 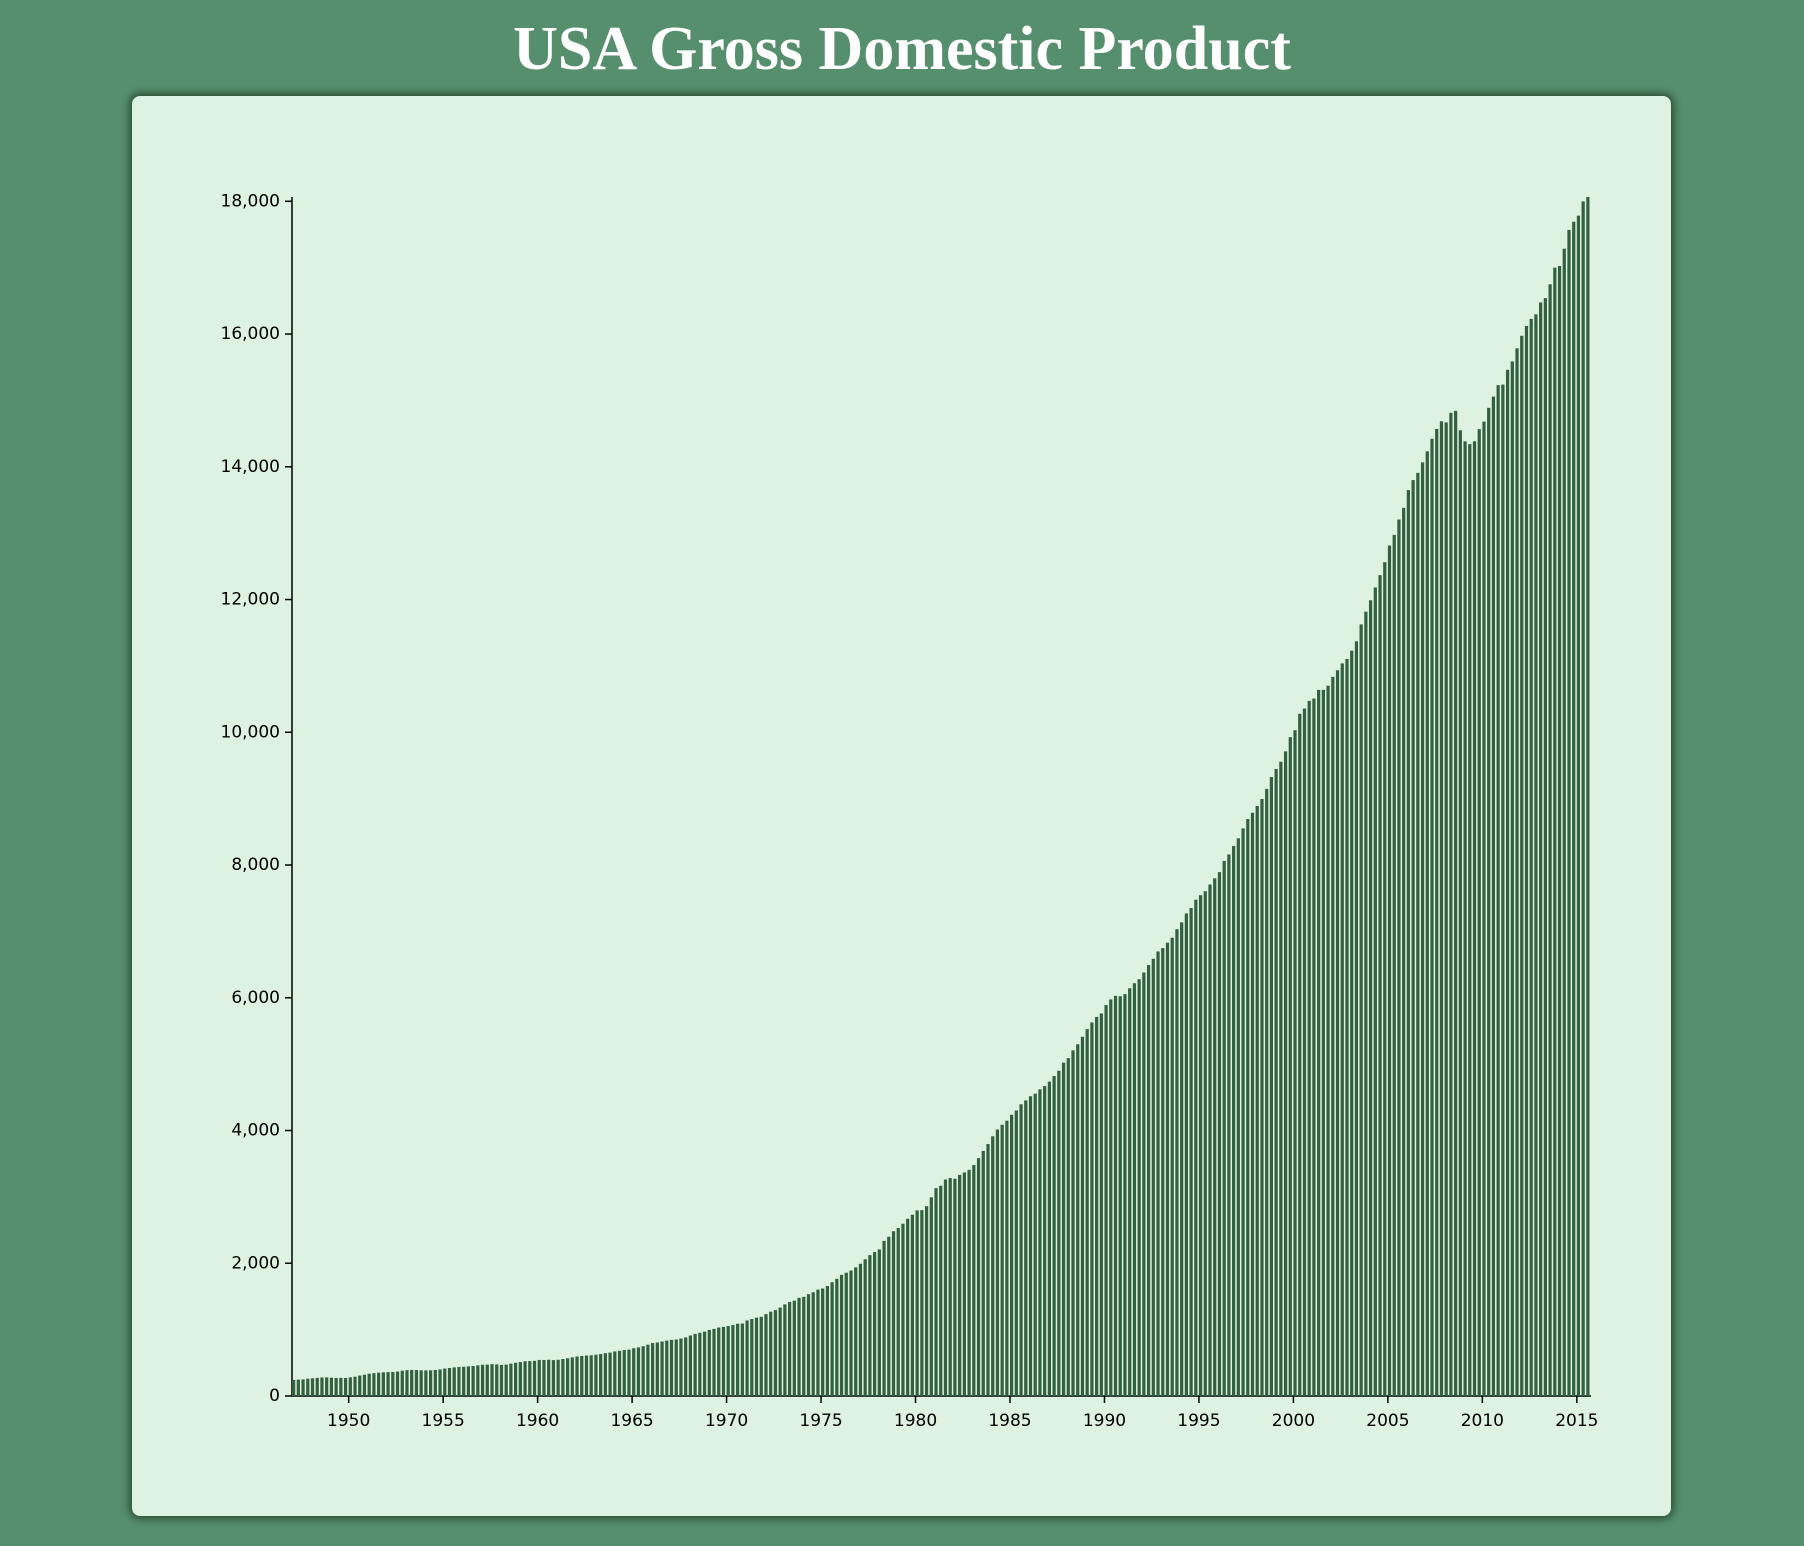 What do you see at coordinates (1576, 1421) in the screenshot?
I see `x-tick-label: 2015` at bounding box center [1576, 1421].